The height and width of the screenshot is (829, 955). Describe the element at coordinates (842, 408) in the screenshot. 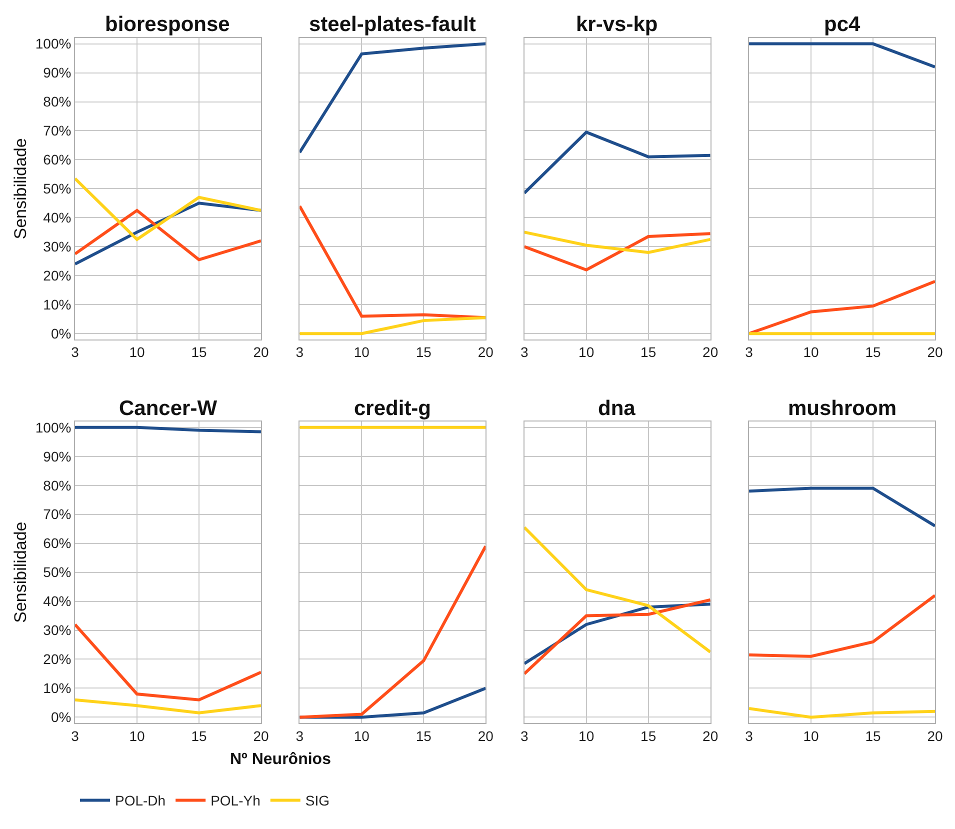

I see `chart-title: mushroom` at that location.